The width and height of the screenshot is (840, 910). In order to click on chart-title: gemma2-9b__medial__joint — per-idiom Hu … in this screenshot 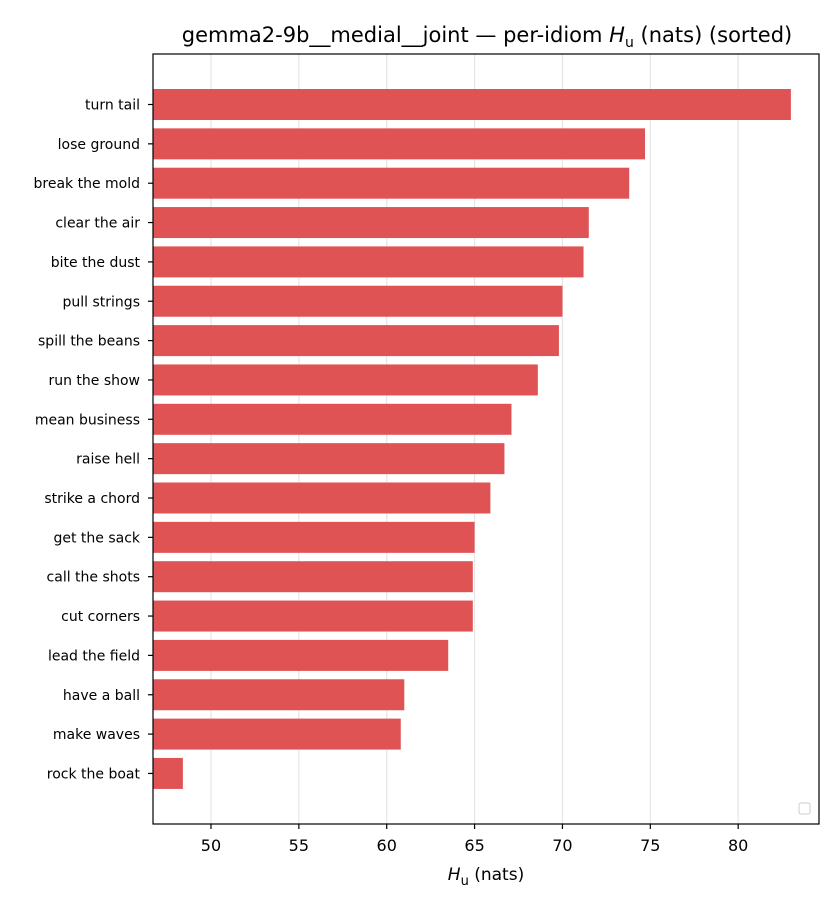, I will do `click(487, 37)`.